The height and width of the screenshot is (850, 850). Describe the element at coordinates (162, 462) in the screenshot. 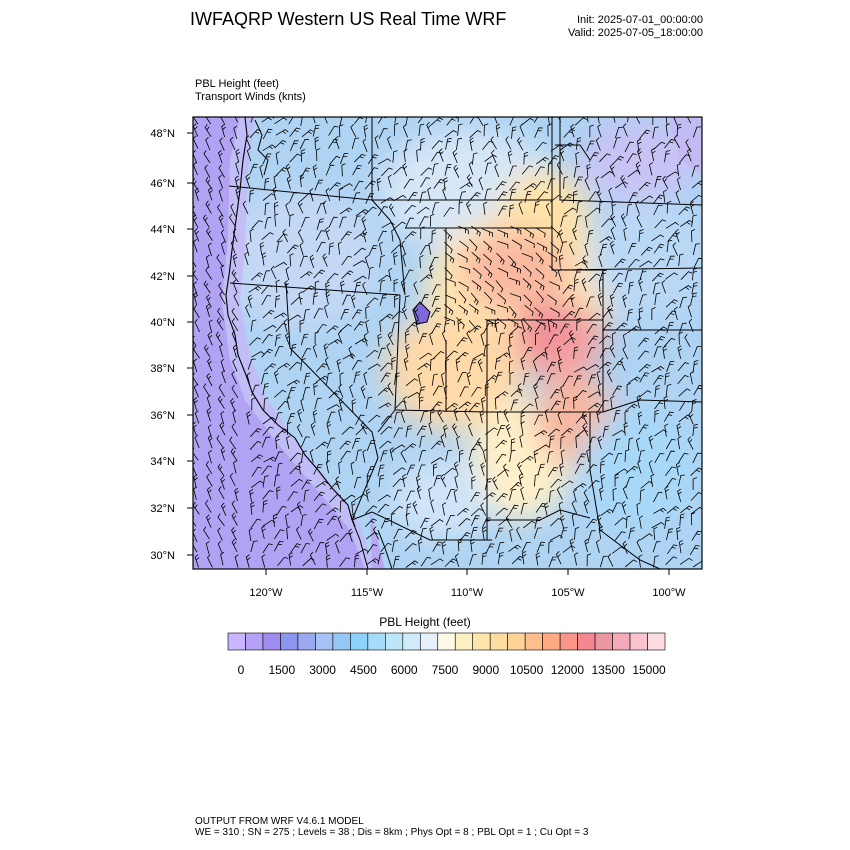

I see `lat-label: 34°N` at that location.